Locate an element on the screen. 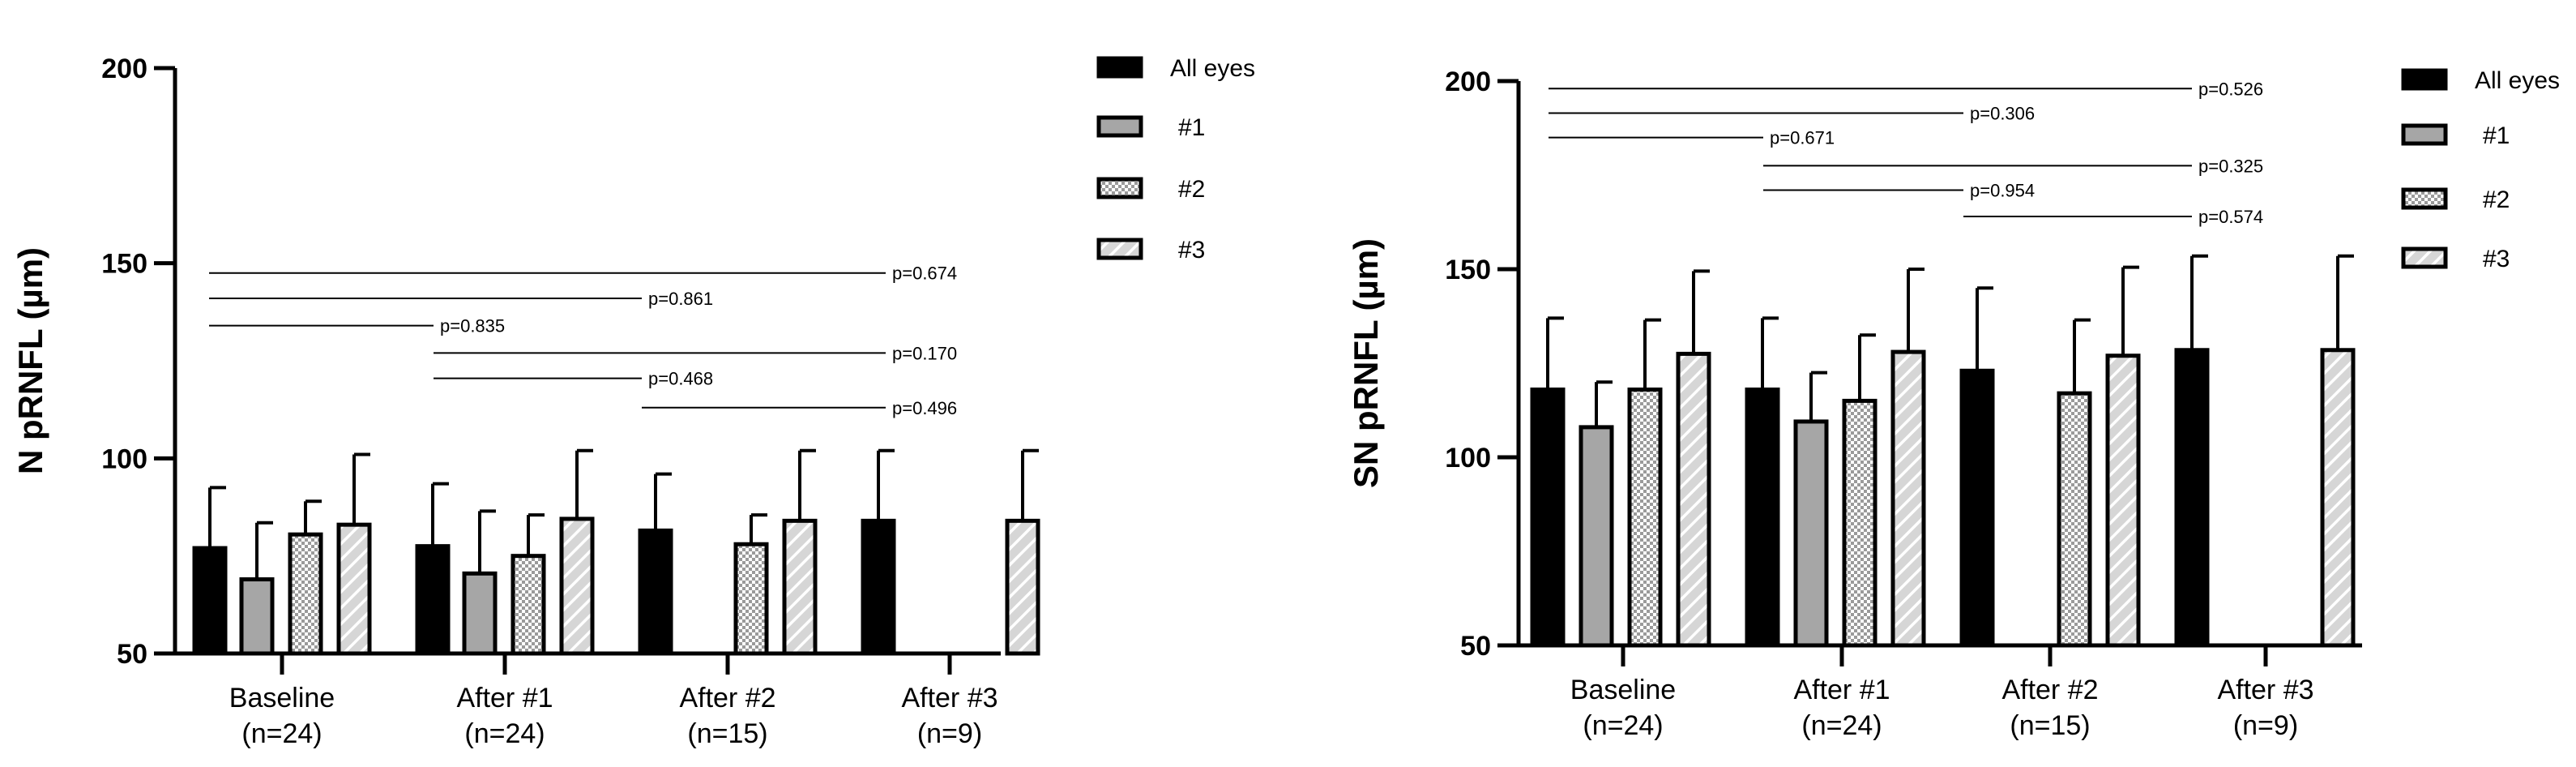  p-value-label: p=0.496 is located at coordinates (924, 408).